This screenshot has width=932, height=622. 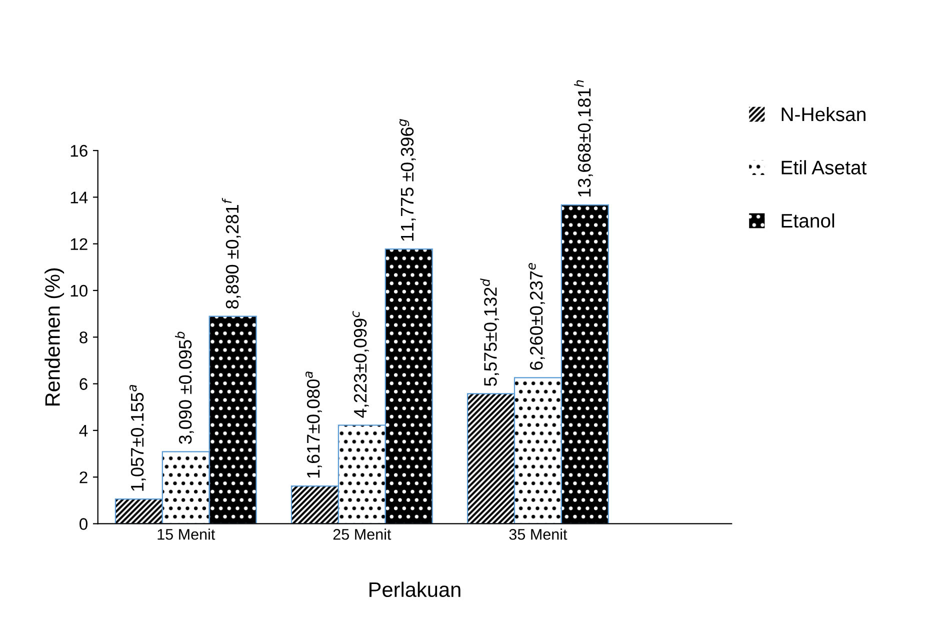 I want to click on y-tick-label: 8, so click(x=84, y=338).